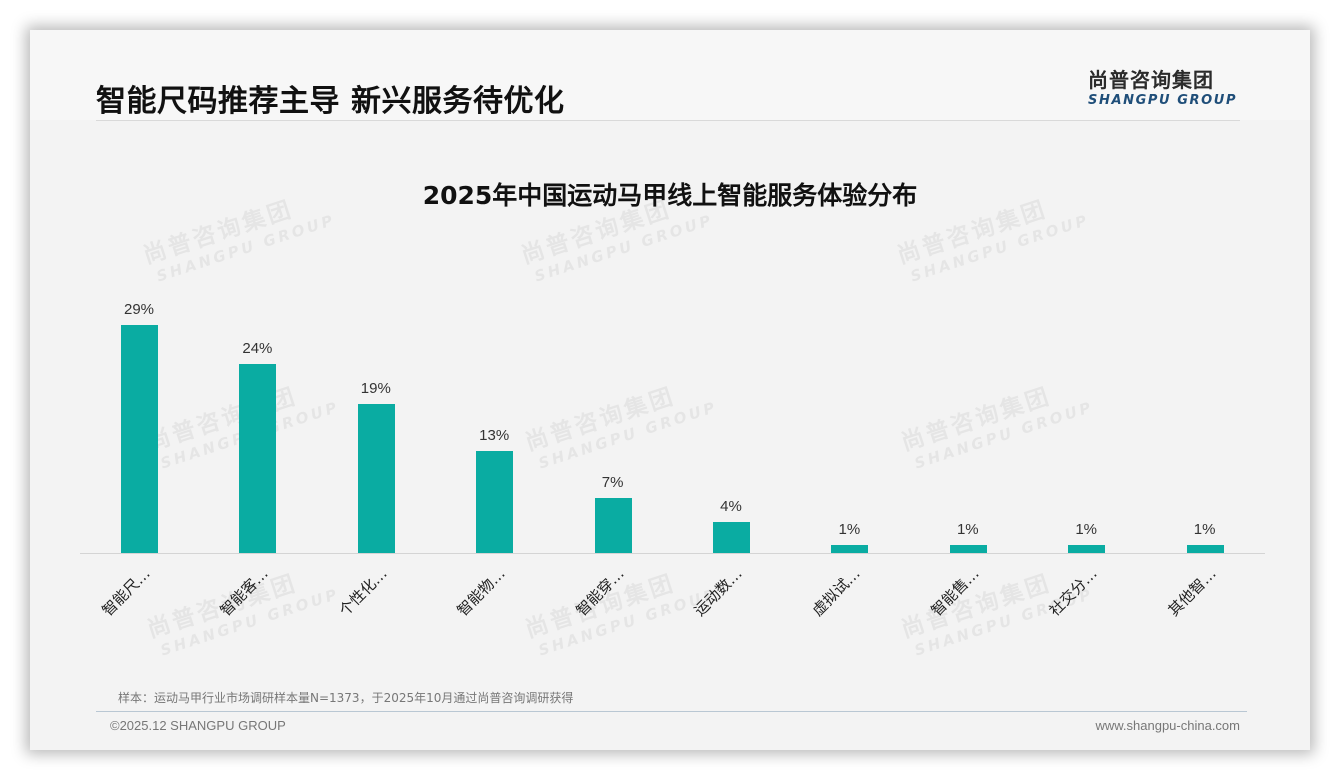 The height and width of the screenshot is (780, 1340). Describe the element at coordinates (613, 416) in the screenshot. I see `bar-group: 7%` at that location.